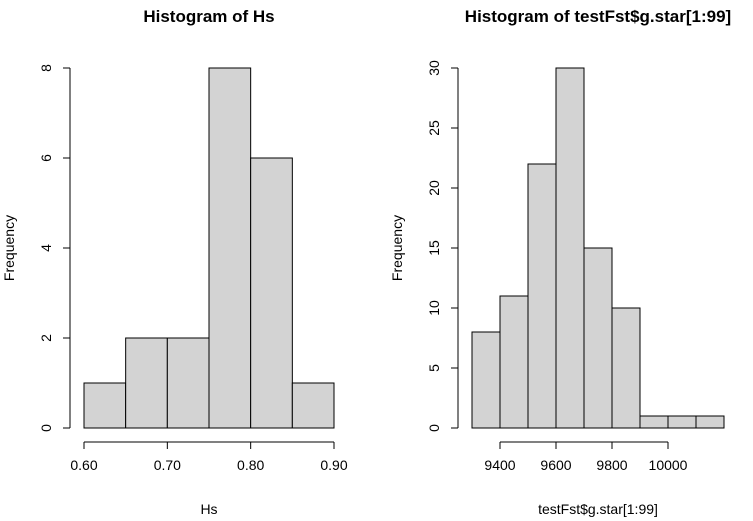 This screenshot has width=753, height=521. I want to click on chart-title: Histogram of testFst$g.star[1:99], so click(598, 16).